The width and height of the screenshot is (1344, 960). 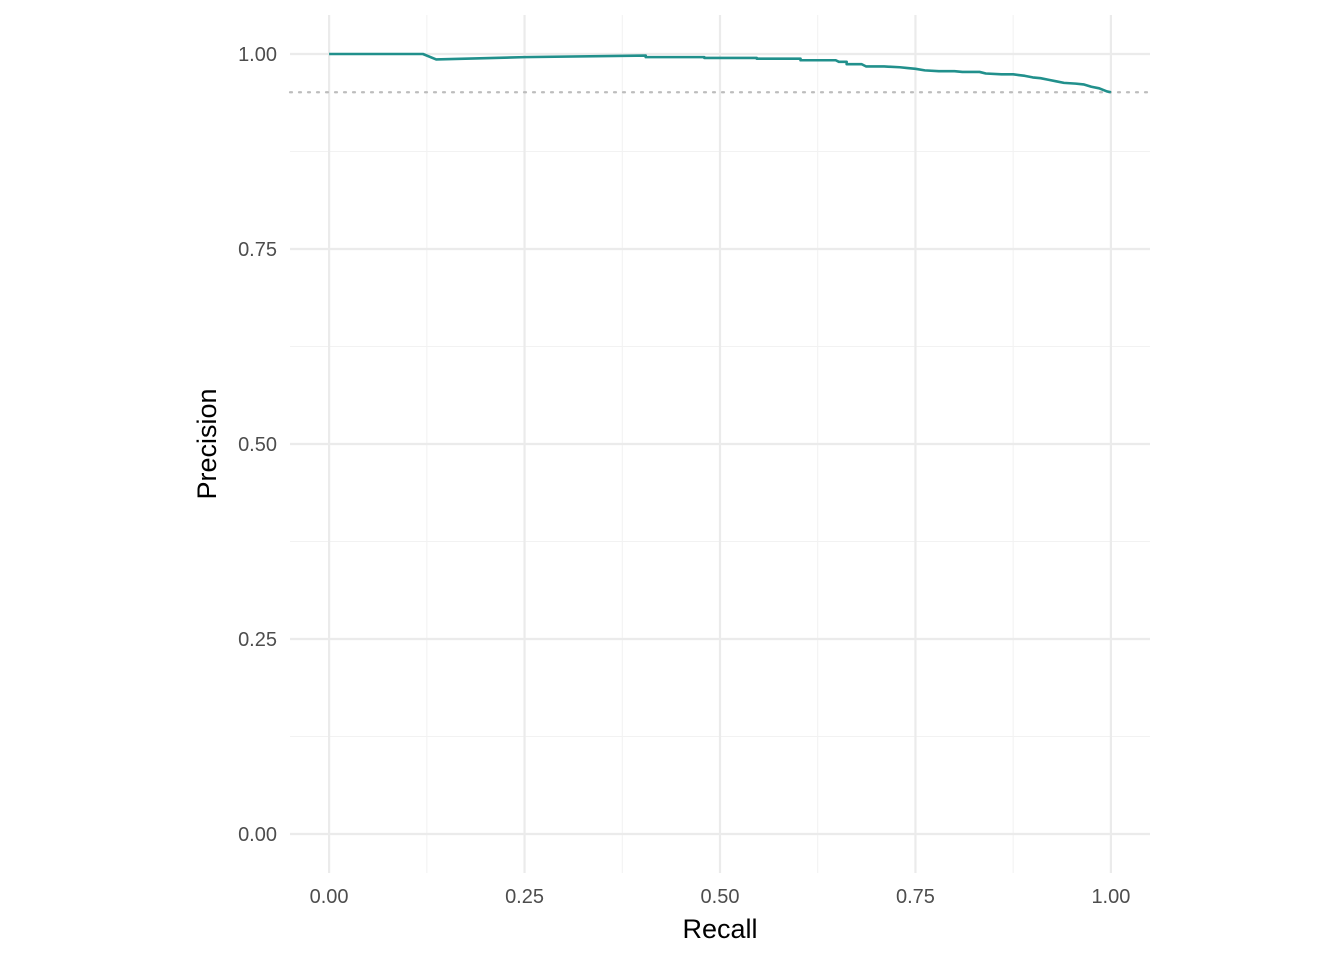 I want to click on y-tick-label: 0.75, so click(x=257, y=250).